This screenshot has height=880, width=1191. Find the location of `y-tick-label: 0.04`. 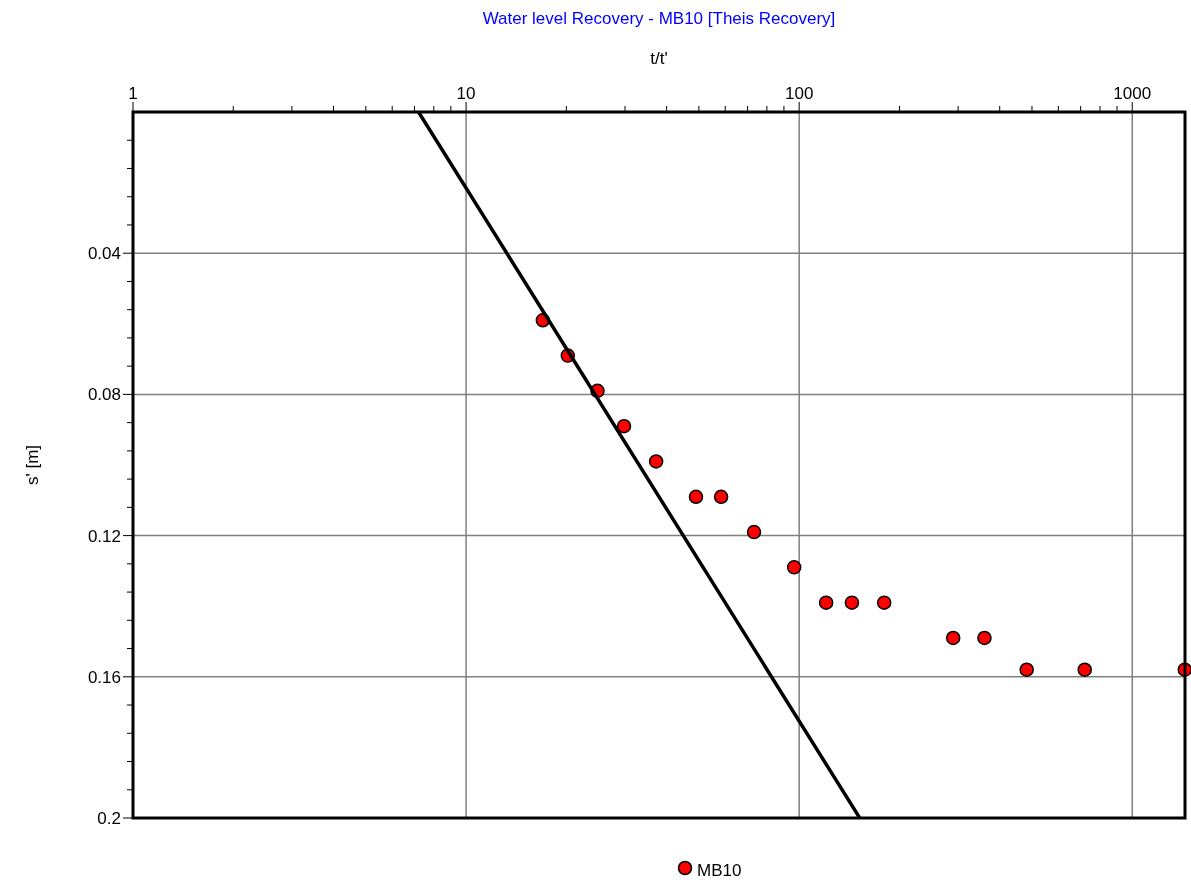

y-tick-label: 0.04 is located at coordinates (104, 254).